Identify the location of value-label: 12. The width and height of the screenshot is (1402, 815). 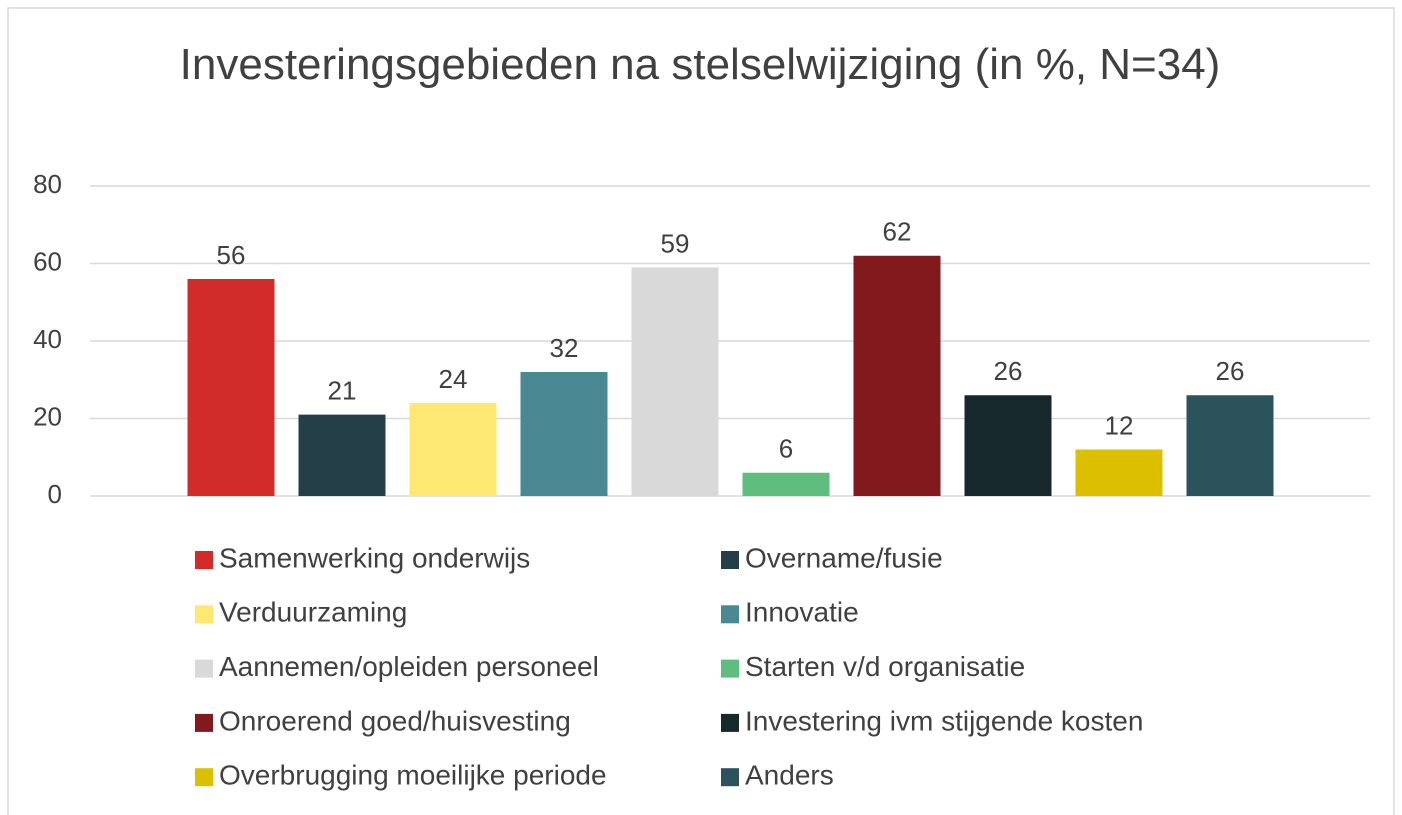
(1119, 425).